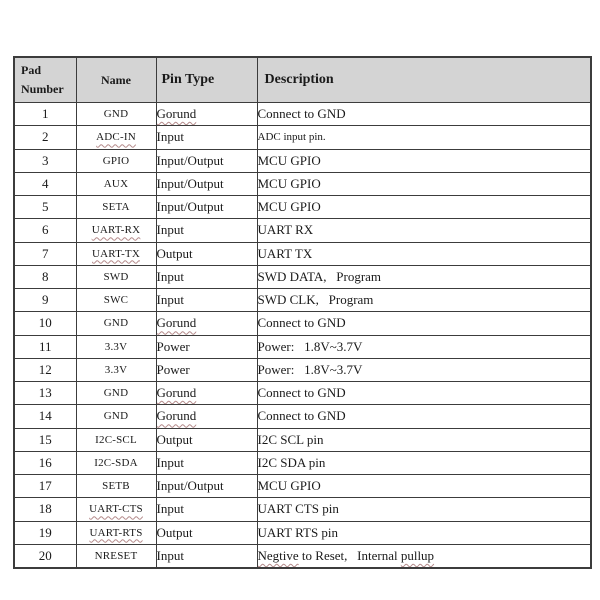 This screenshot has height=600, width=600. What do you see at coordinates (424, 230) in the screenshot?
I see `description-cell: UART RX` at bounding box center [424, 230].